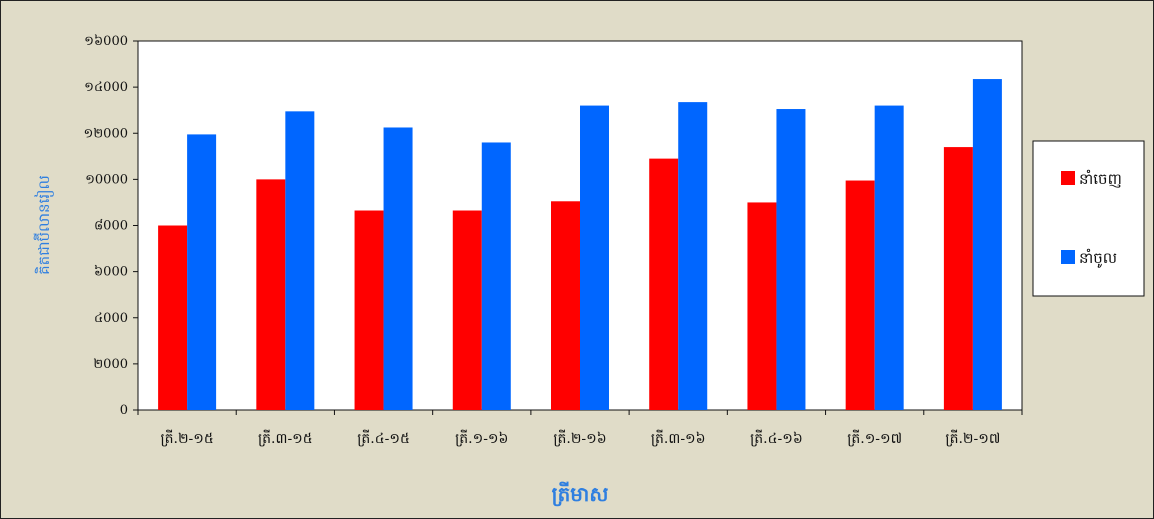 The image size is (1154, 519). What do you see at coordinates (1098, 258) in the screenshot?
I see `legend-label-import: នាំចូល` at bounding box center [1098, 258].